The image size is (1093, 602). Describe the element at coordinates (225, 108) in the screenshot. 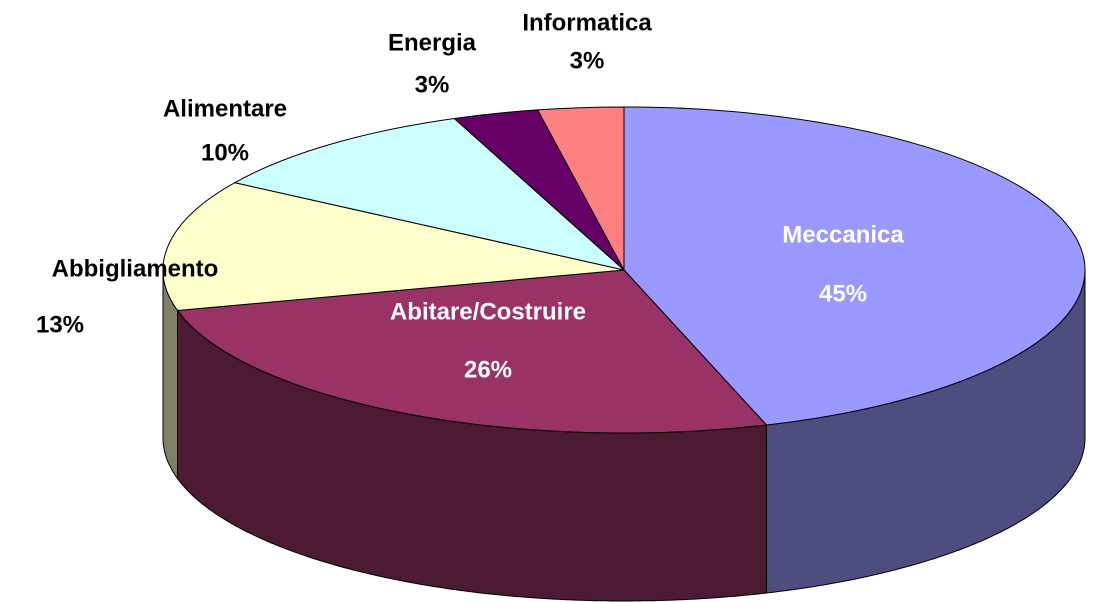

I see `slice-label: Alimentare` at that location.